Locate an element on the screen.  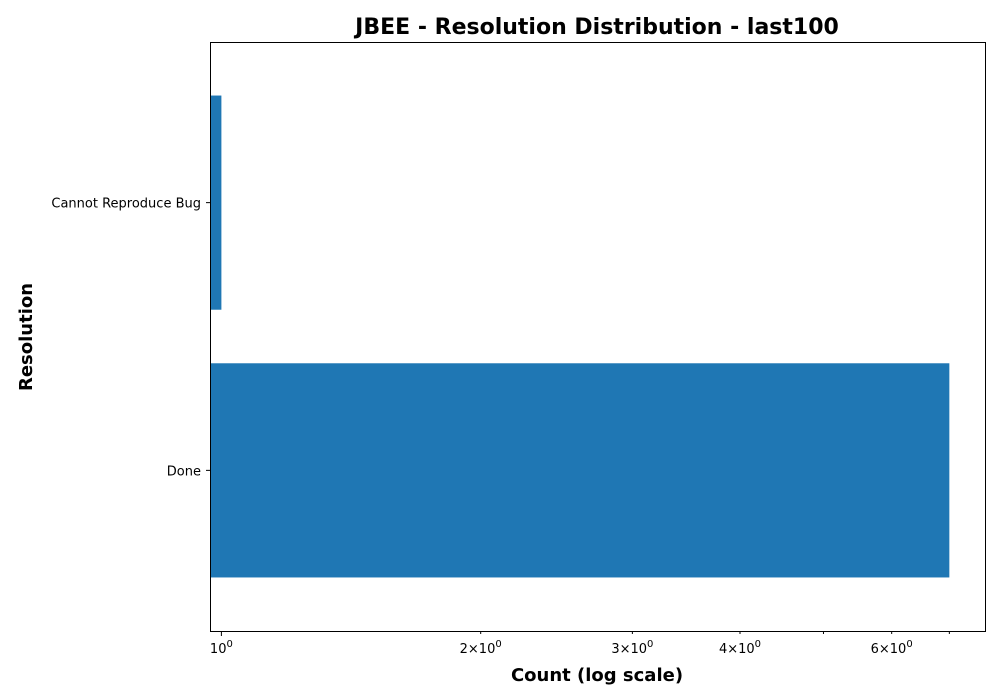
x-axis-label: Count (log scale) is located at coordinates (597, 675).